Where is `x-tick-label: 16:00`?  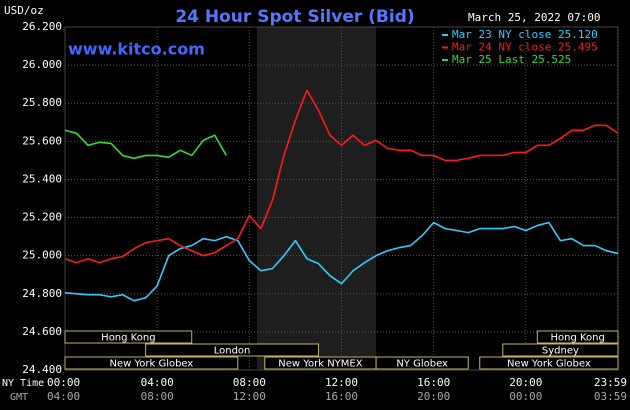
x-tick-label: 16:00 is located at coordinates (433, 382).